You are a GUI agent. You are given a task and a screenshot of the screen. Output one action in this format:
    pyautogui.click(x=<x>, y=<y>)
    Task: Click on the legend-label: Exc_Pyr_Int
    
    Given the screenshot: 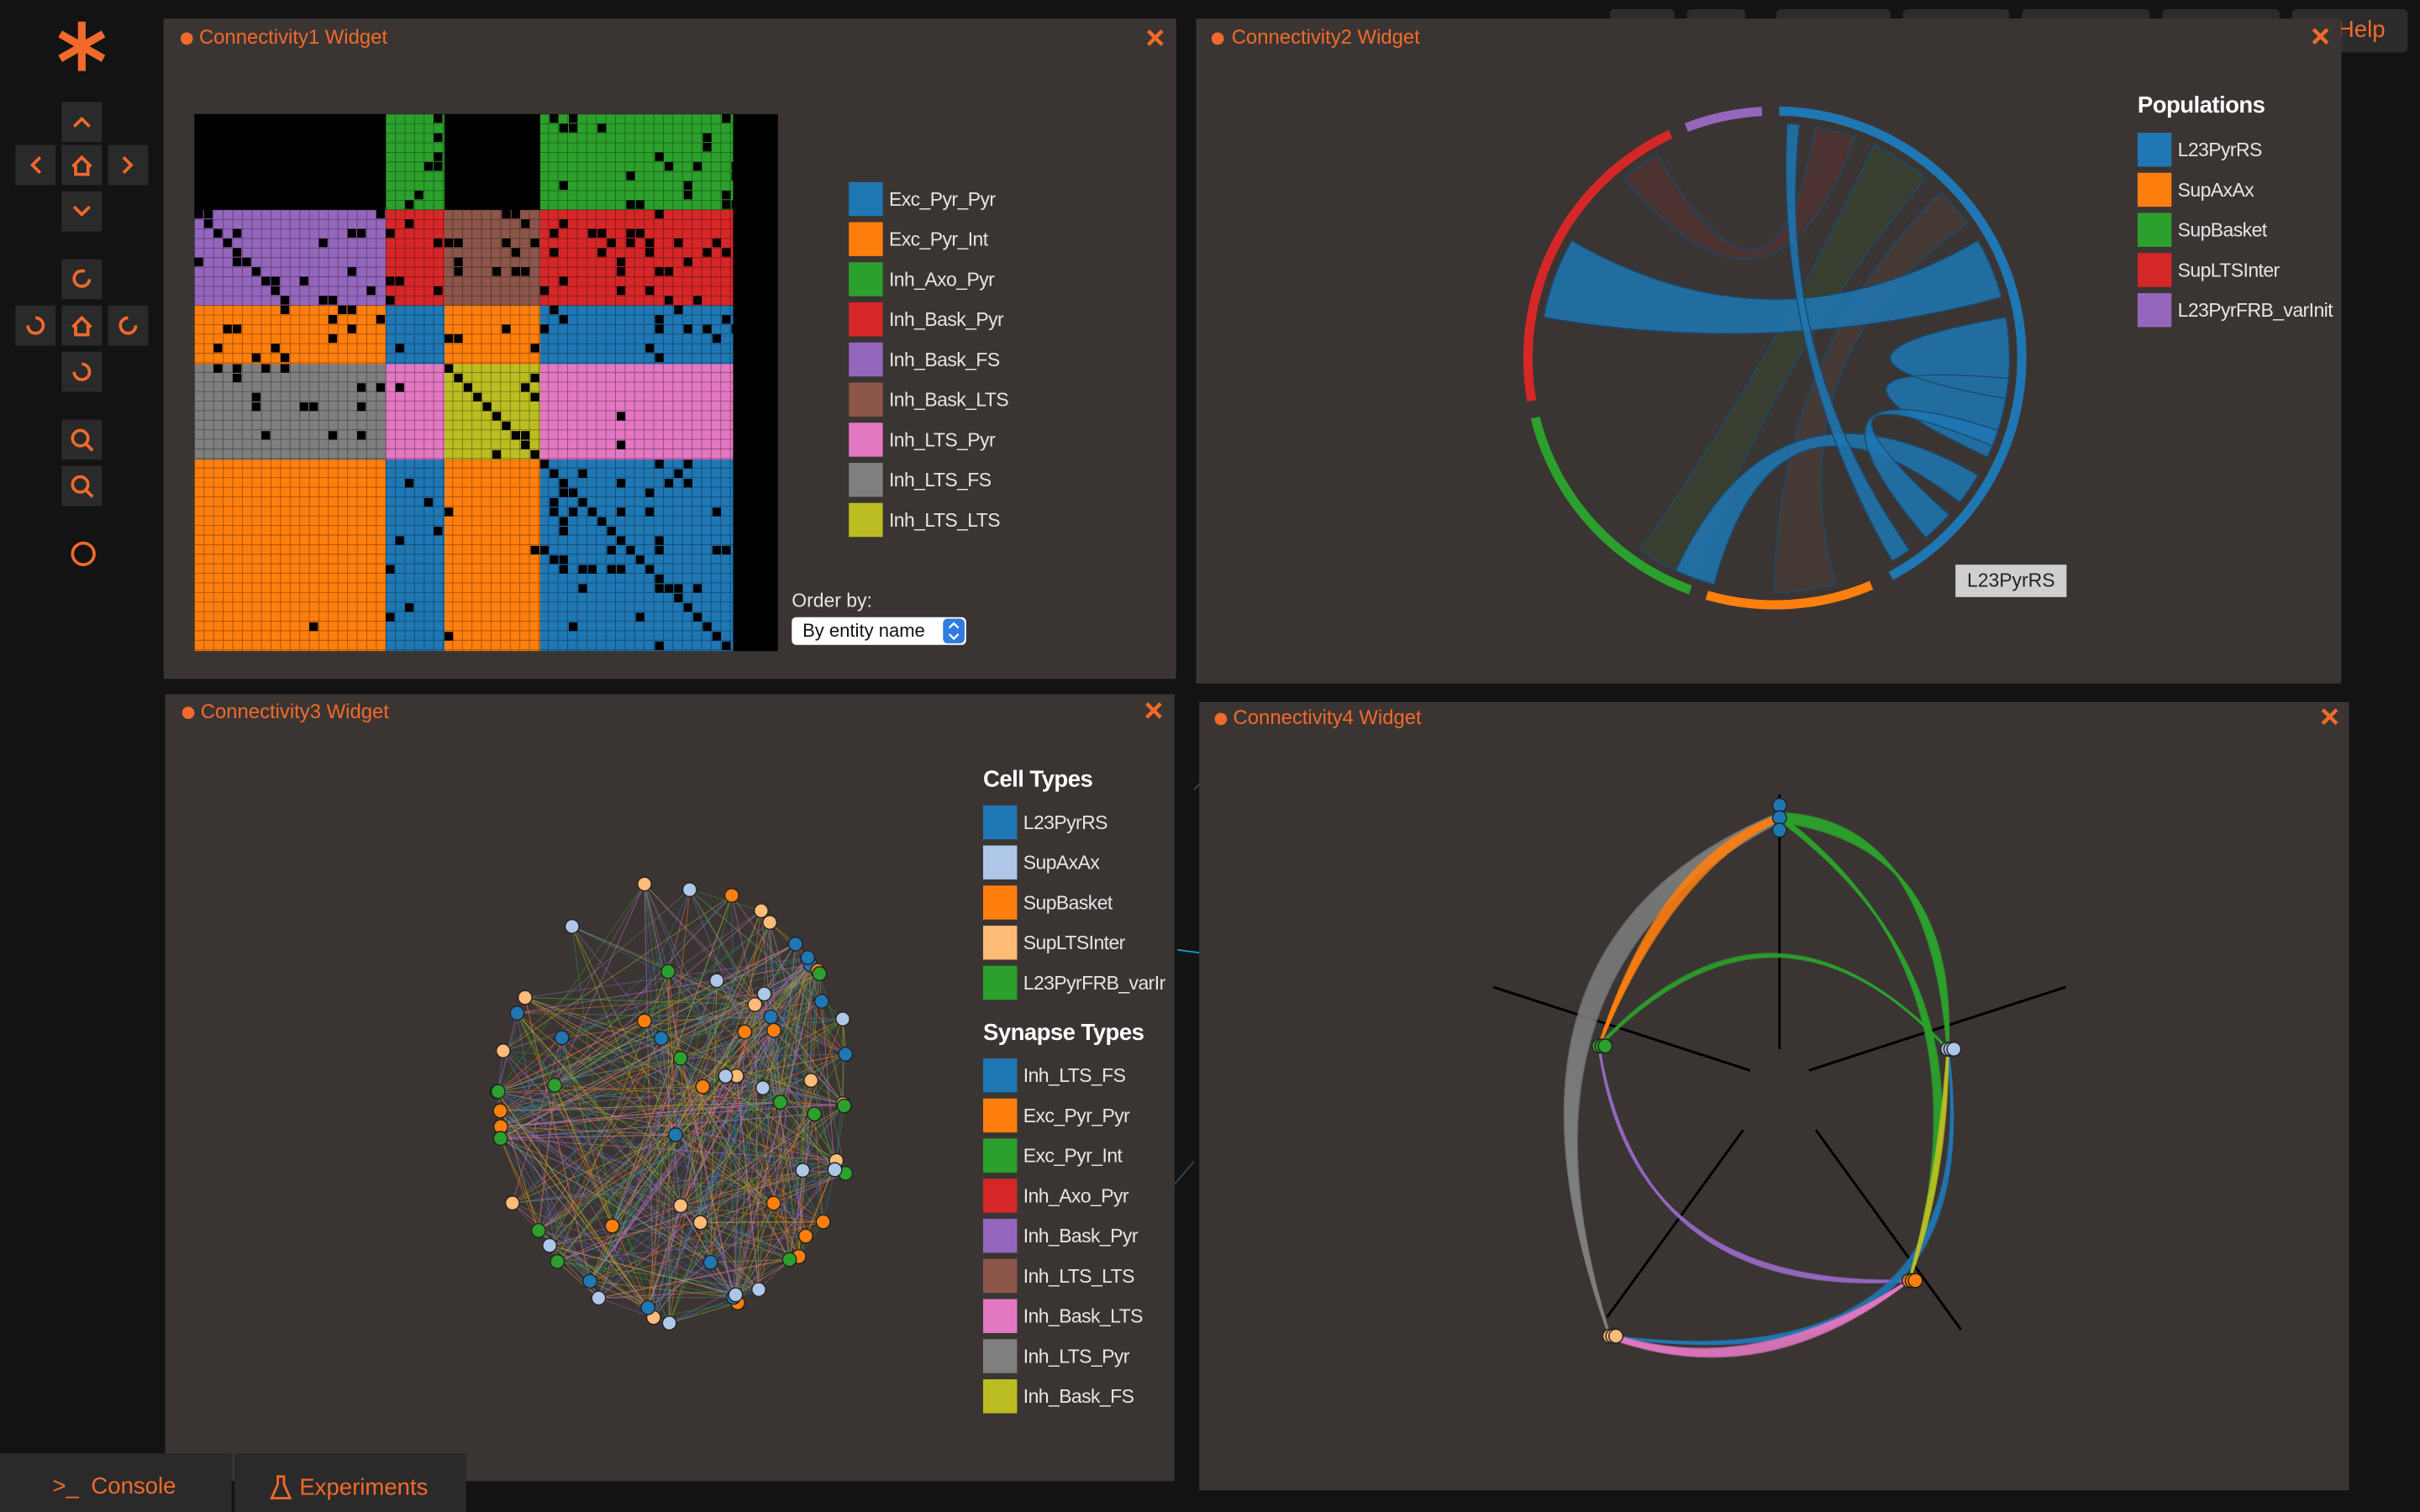 What is the action you would take?
    pyautogui.click(x=1073, y=1156)
    